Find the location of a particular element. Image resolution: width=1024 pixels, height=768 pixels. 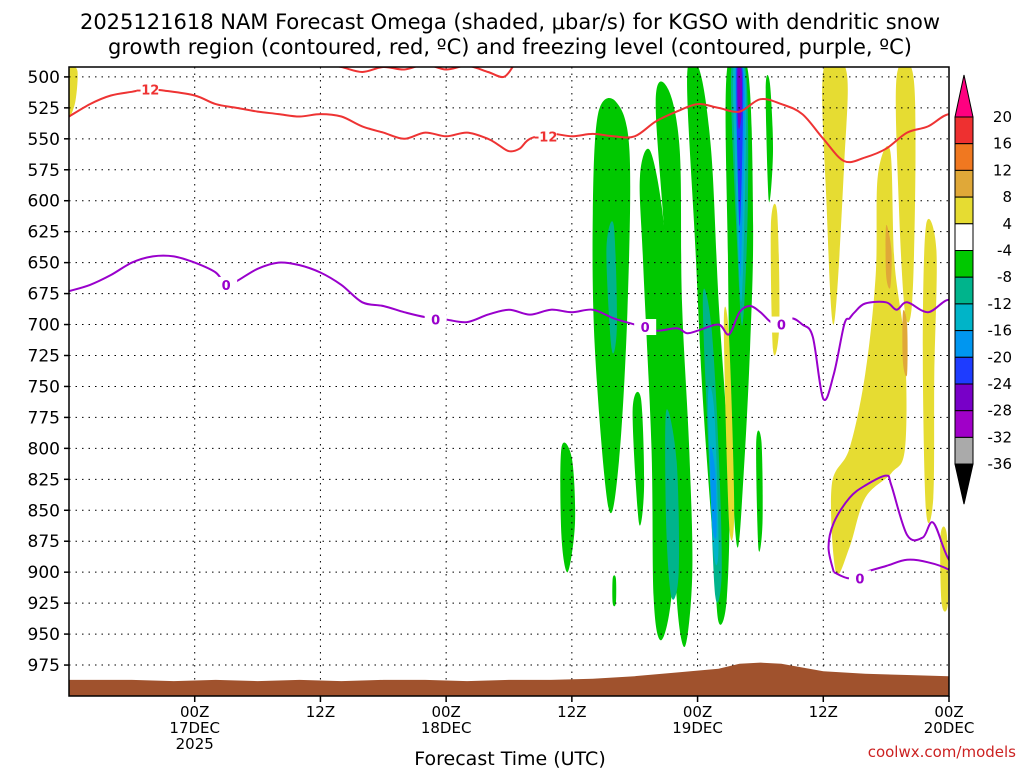

y-tick-label-700: 700 is located at coordinates (44, 326).